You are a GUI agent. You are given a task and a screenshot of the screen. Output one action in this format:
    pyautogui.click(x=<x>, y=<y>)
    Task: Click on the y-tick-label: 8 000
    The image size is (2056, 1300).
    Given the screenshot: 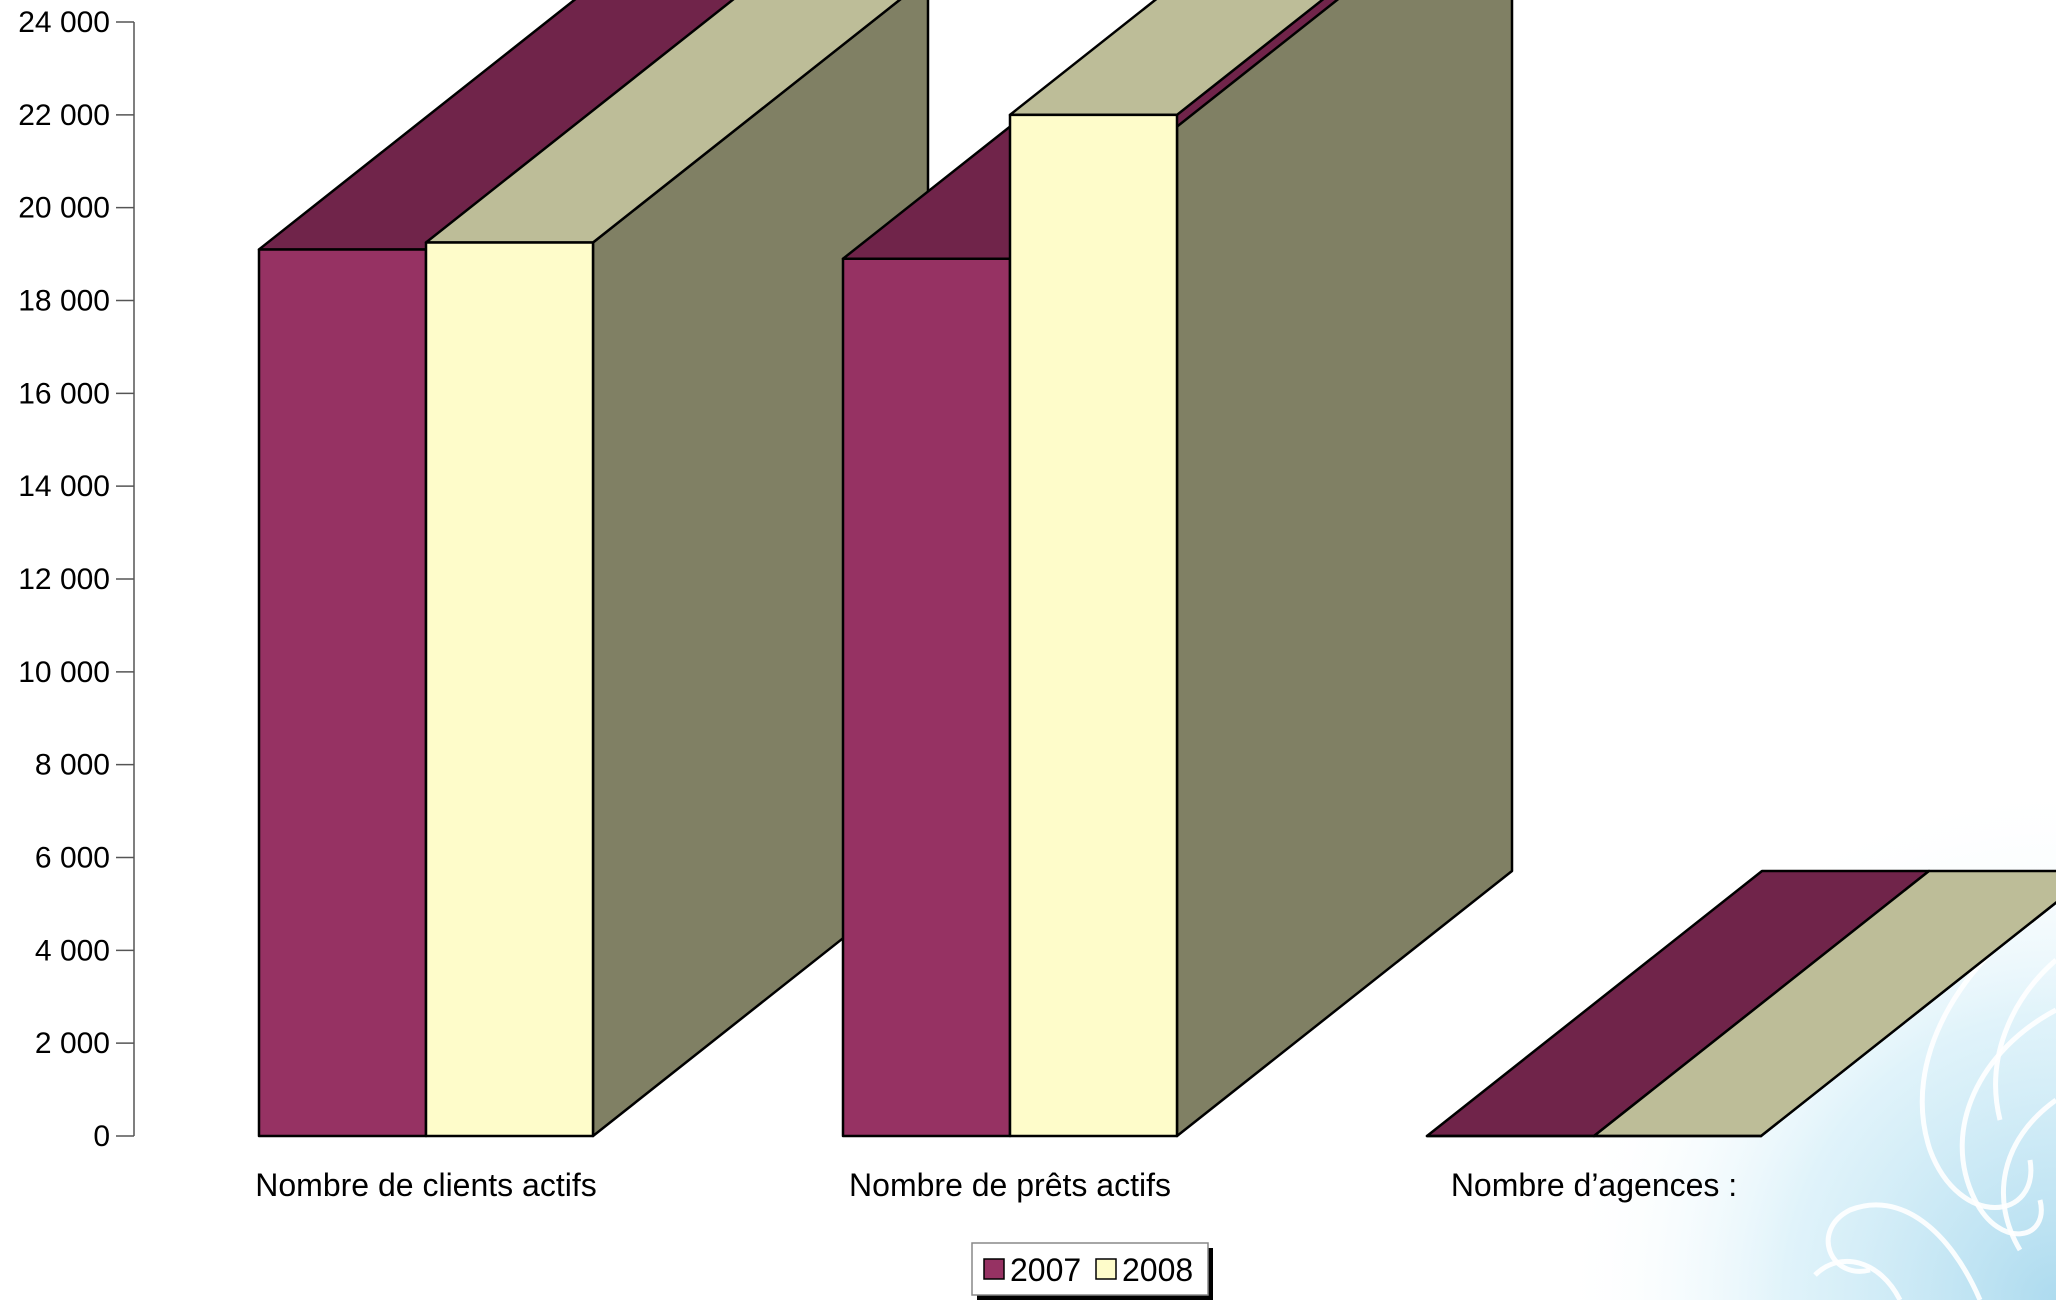 What is the action you would take?
    pyautogui.click(x=72, y=765)
    